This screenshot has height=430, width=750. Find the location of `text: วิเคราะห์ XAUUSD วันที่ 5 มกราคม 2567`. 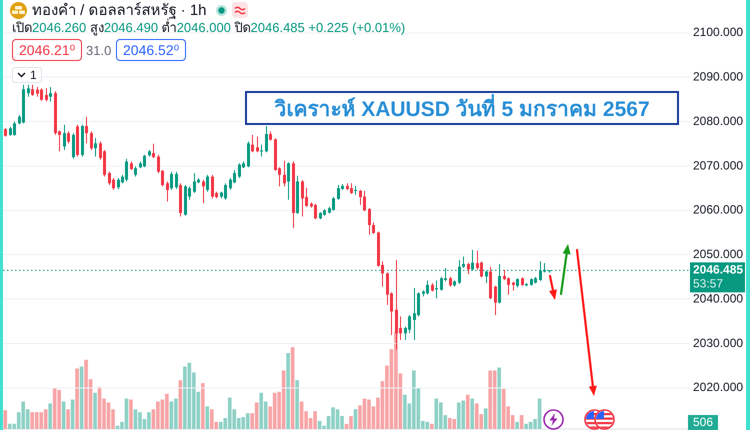

text: วิเคราะห์ XAUUSD วันที่ 5 มกราคม 2567 is located at coordinates (462, 108).